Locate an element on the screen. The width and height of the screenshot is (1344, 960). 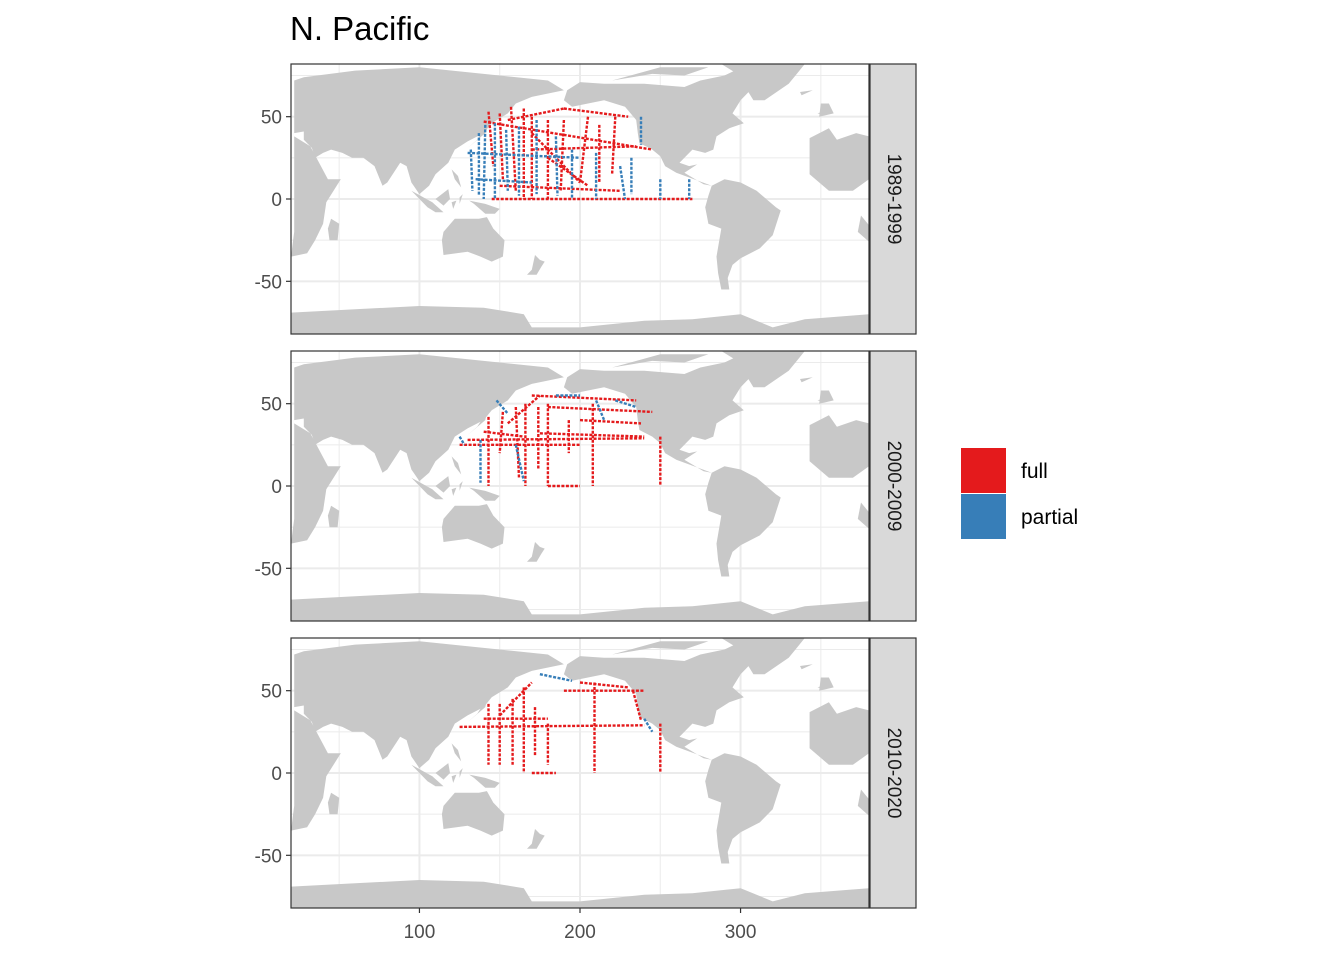
x-axis: 100 200 300 is located at coordinates (580, 925).